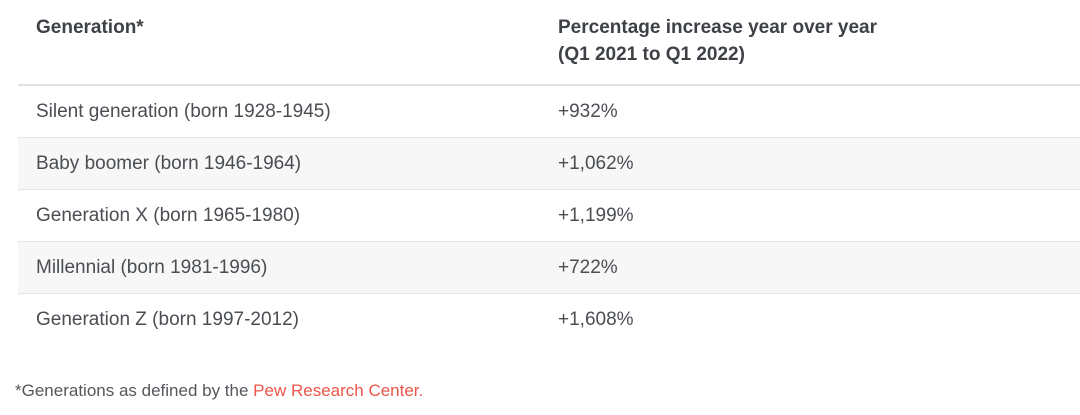  I want to click on table-row-baby-boomer: Baby boomer (born 1946-1964) +1,062%, so click(549, 164).